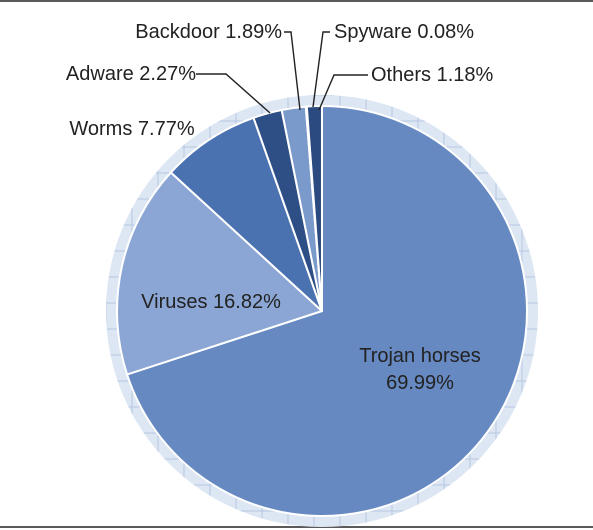 The image size is (593, 530). Describe the element at coordinates (343, 92) in the screenshot. I see `leader-line-others` at that location.